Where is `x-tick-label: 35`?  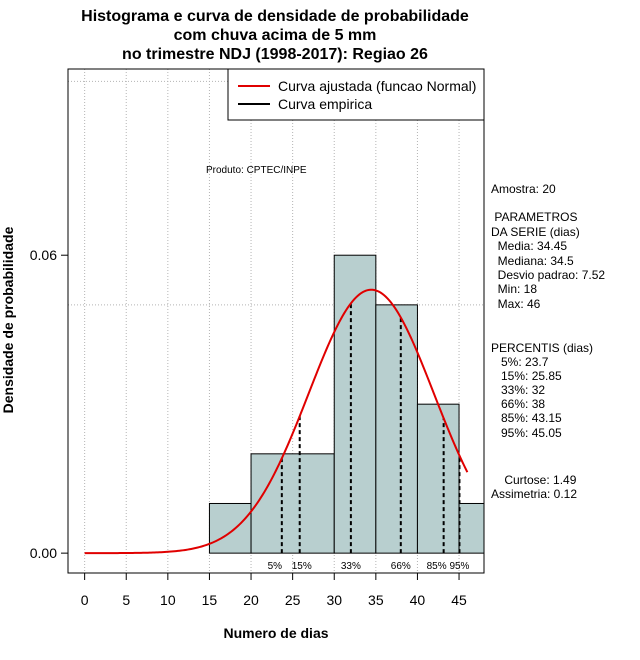 x-tick-label: 35 is located at coordinates (376, 600).